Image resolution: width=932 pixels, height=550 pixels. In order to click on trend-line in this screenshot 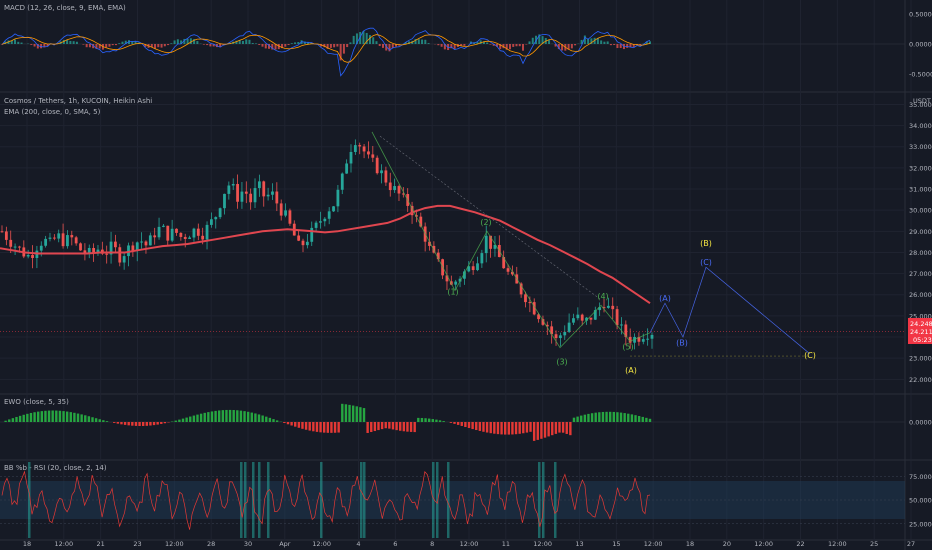, I will do `click(490, 217)`.